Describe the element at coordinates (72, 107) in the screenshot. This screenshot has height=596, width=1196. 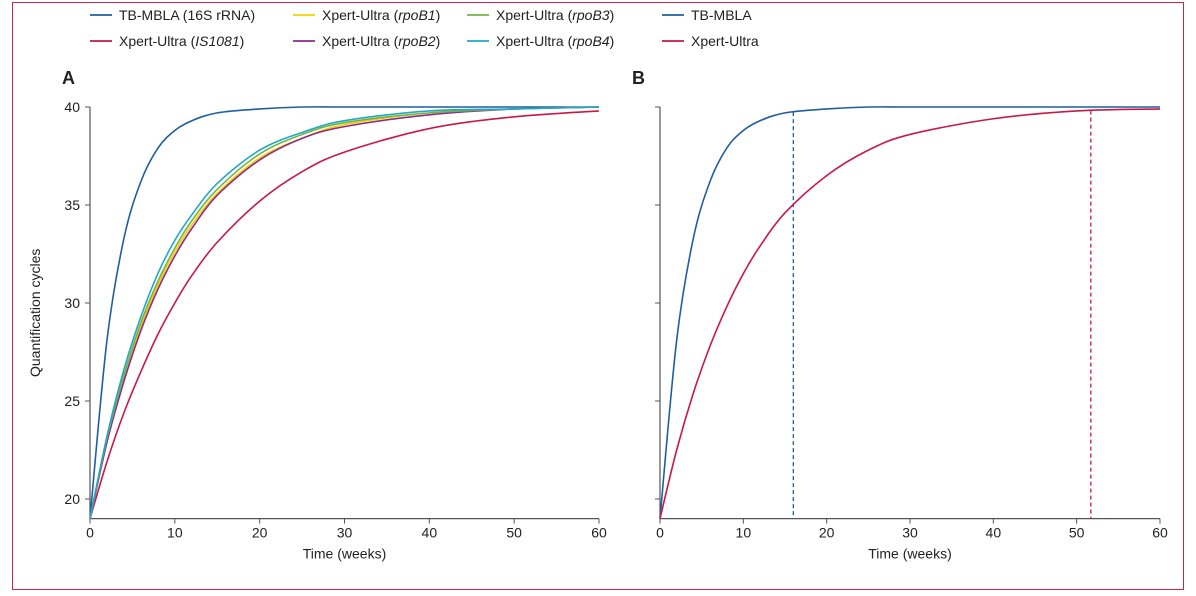
I see `y-tick-label: 40` at that location.